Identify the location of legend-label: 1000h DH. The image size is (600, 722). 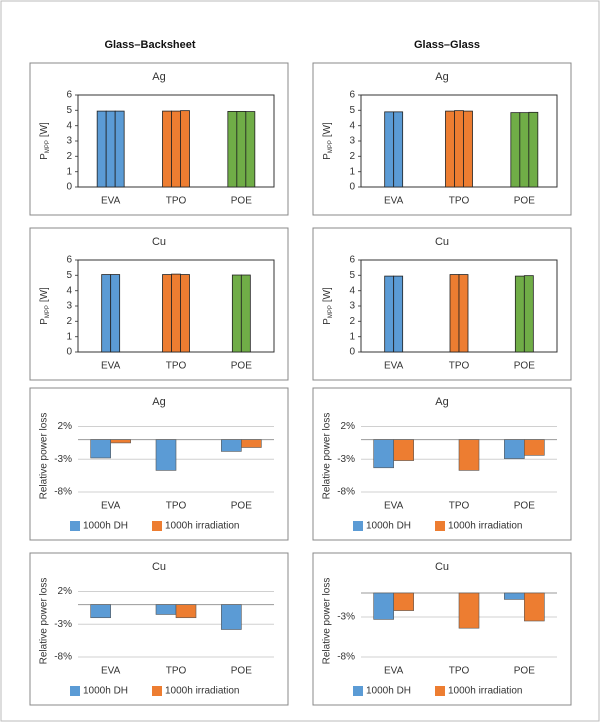
(105, 526).